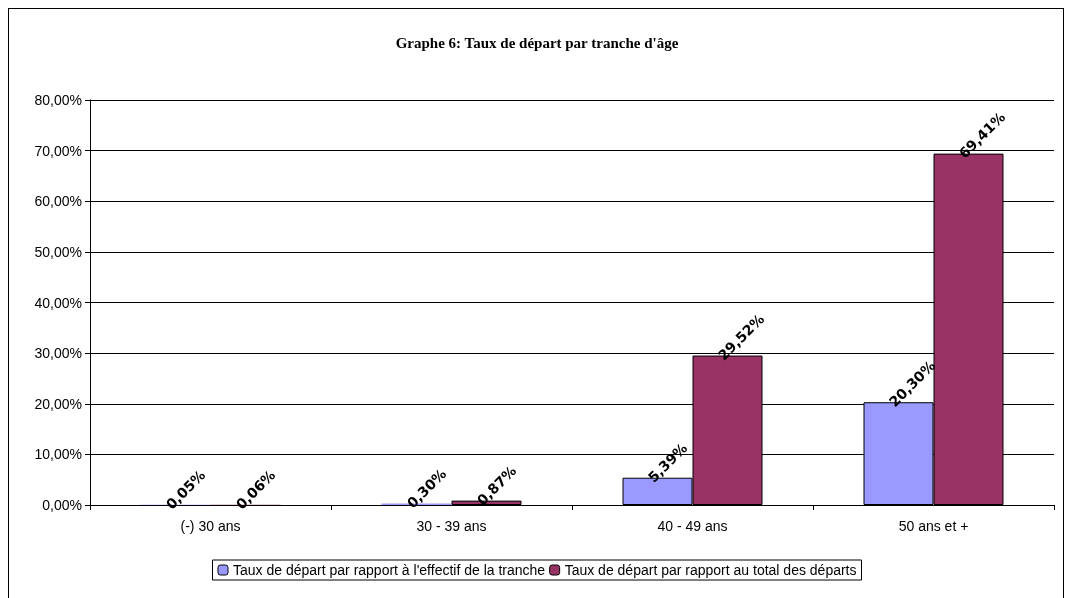 Image resolution: width=1074 pixels, height=598 pixels. Describe the element at coordinates (692, 526) in the screenshot. I see `x-tick-label: 40 - 49 ans` at that location.